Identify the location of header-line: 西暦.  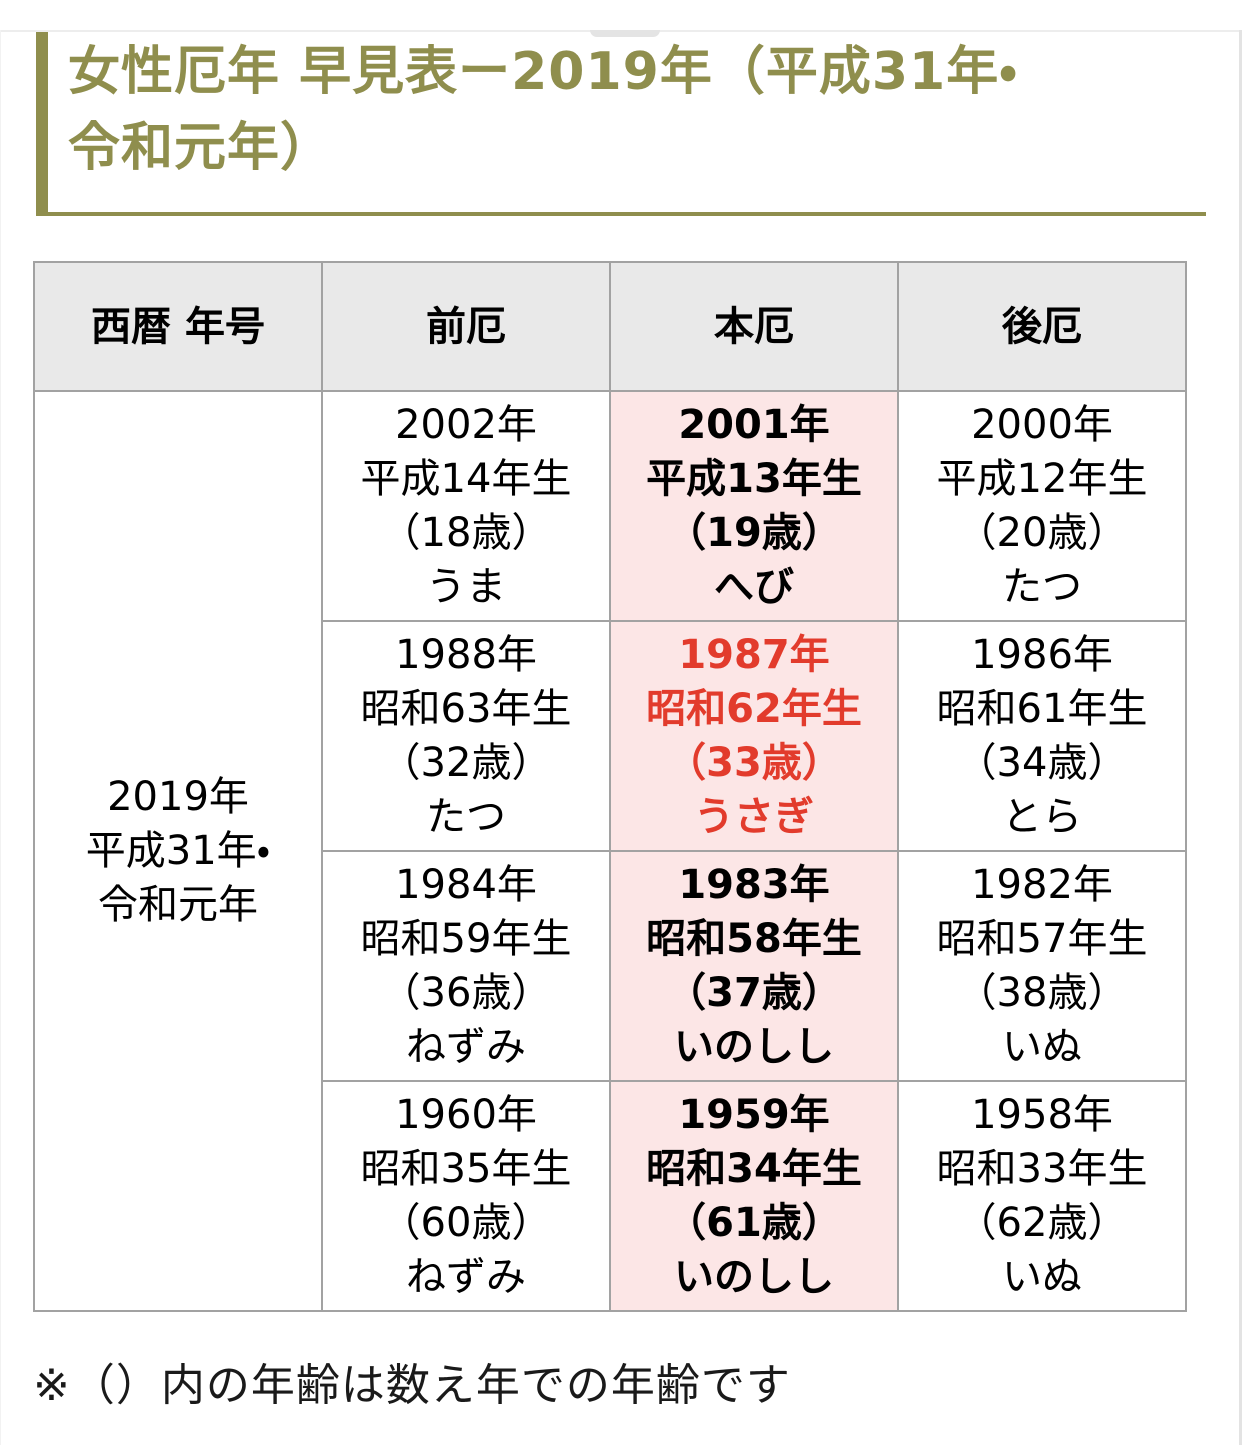
(131, 326).